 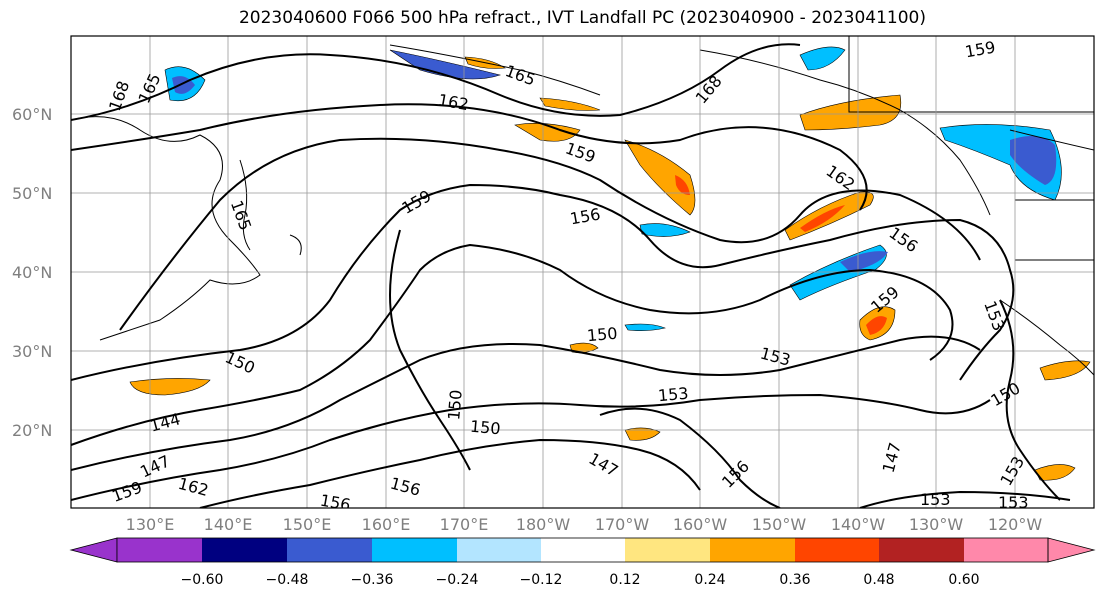 What do you see at coordinates (93, 550) in the screenshot?
I see `colorbar-extend-left` at bounding box center [93, 550].